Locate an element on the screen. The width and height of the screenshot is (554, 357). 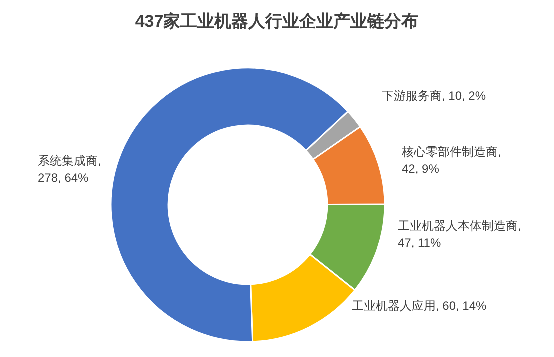
title: 437家工业机器人行业企业产业链分布 is located at coordinates (277, 22).